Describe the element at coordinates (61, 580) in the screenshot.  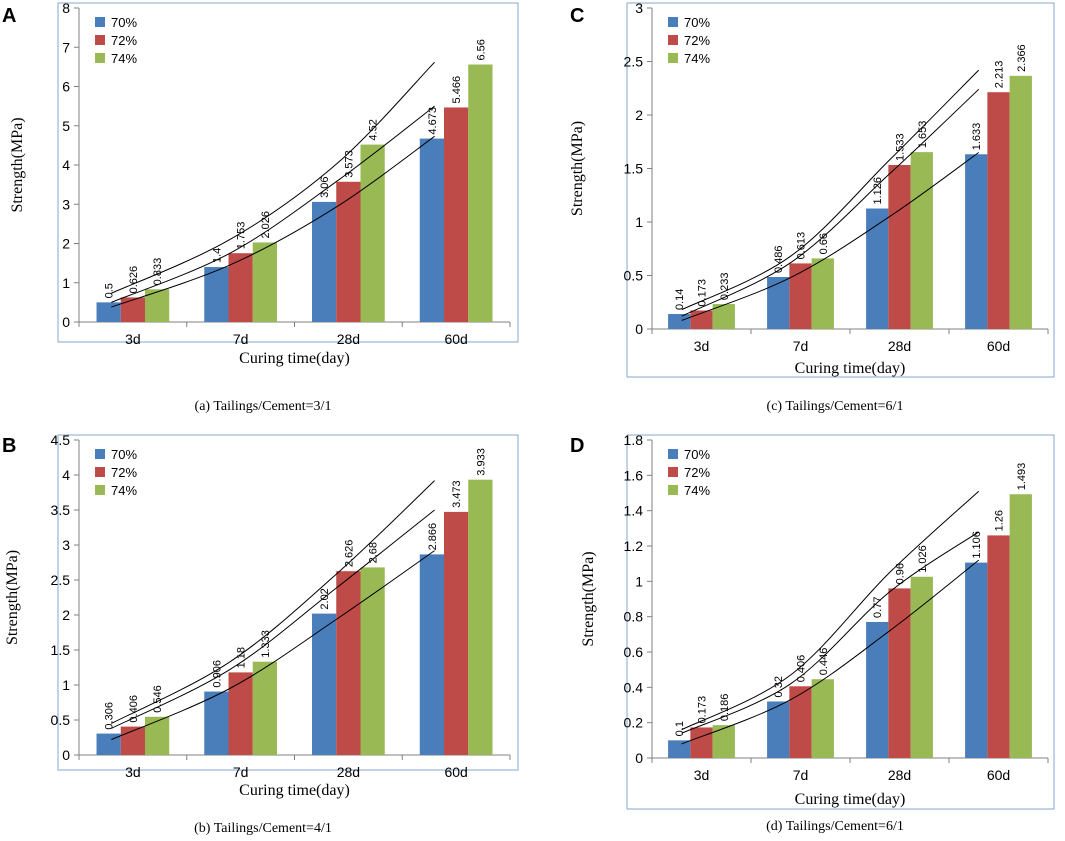
I see `y-tick-label: 2.5` at that location.